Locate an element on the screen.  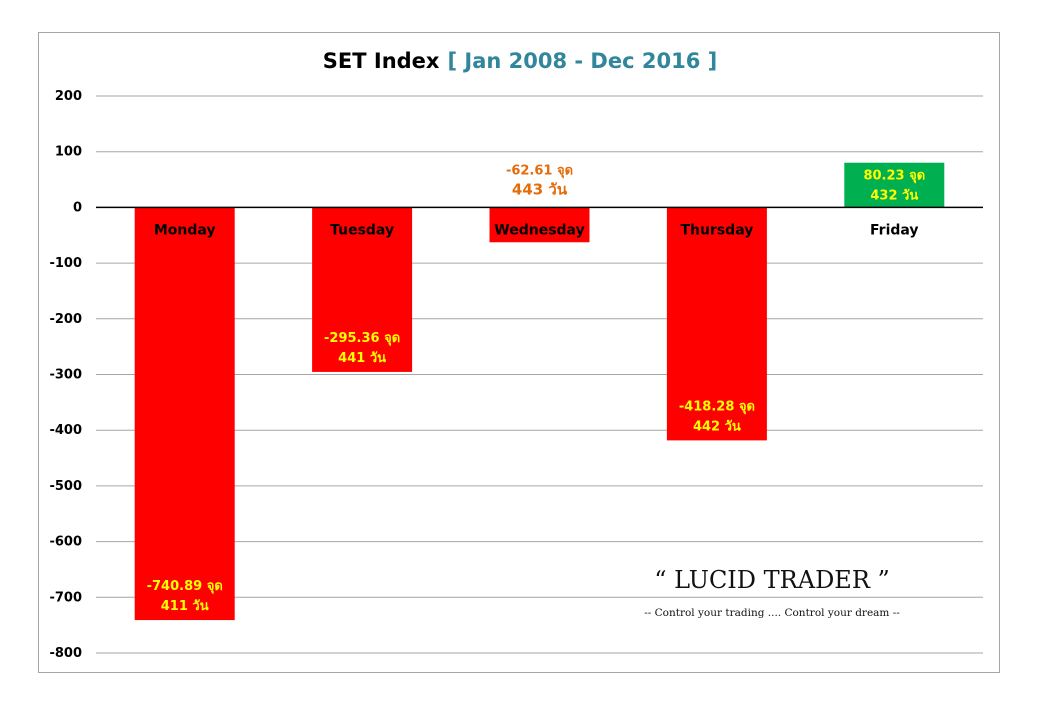
bar-monday is located at coordinates (184, 414).